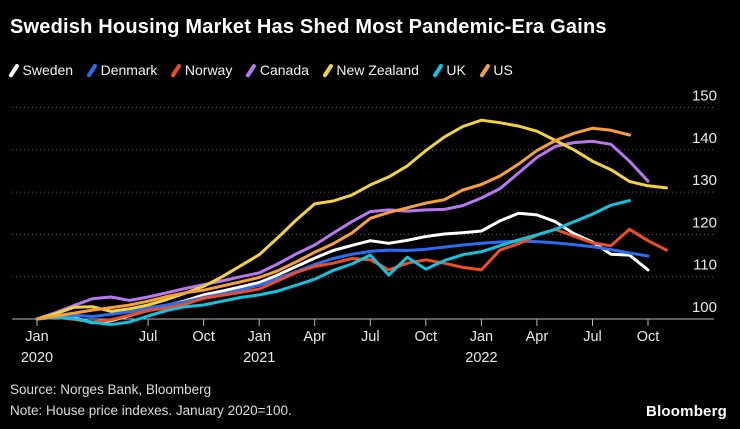  What do you see at coordinates (704, 96) in the screenshot?
I see `y-tick-label: 150` at bounding box center [704, 96].